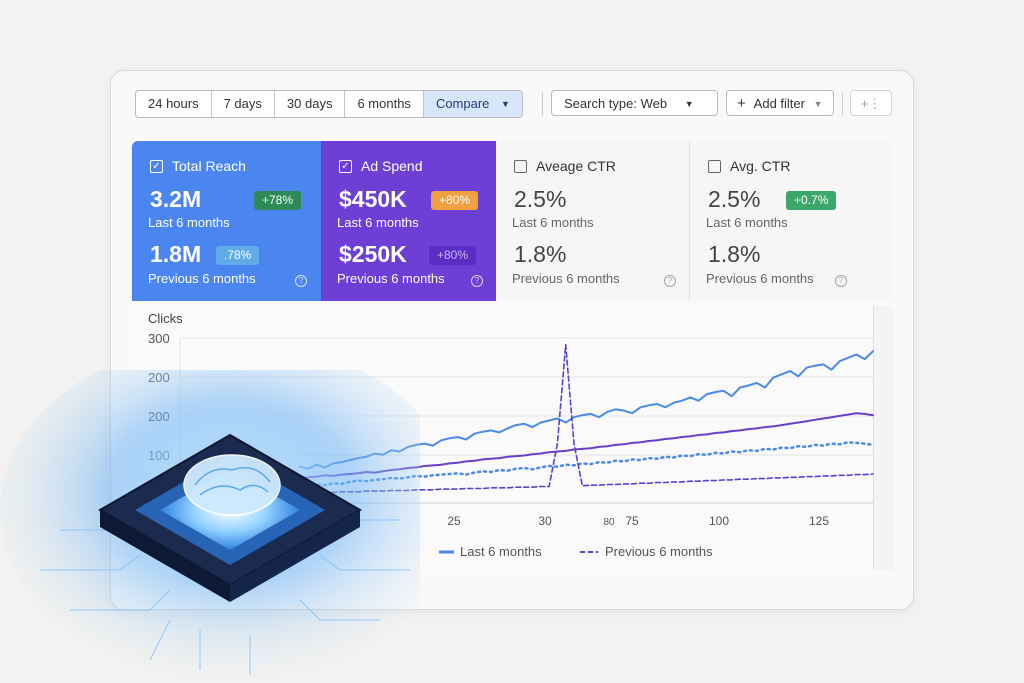  I want to click on more-options-button: +⋮, so click(871, 103).